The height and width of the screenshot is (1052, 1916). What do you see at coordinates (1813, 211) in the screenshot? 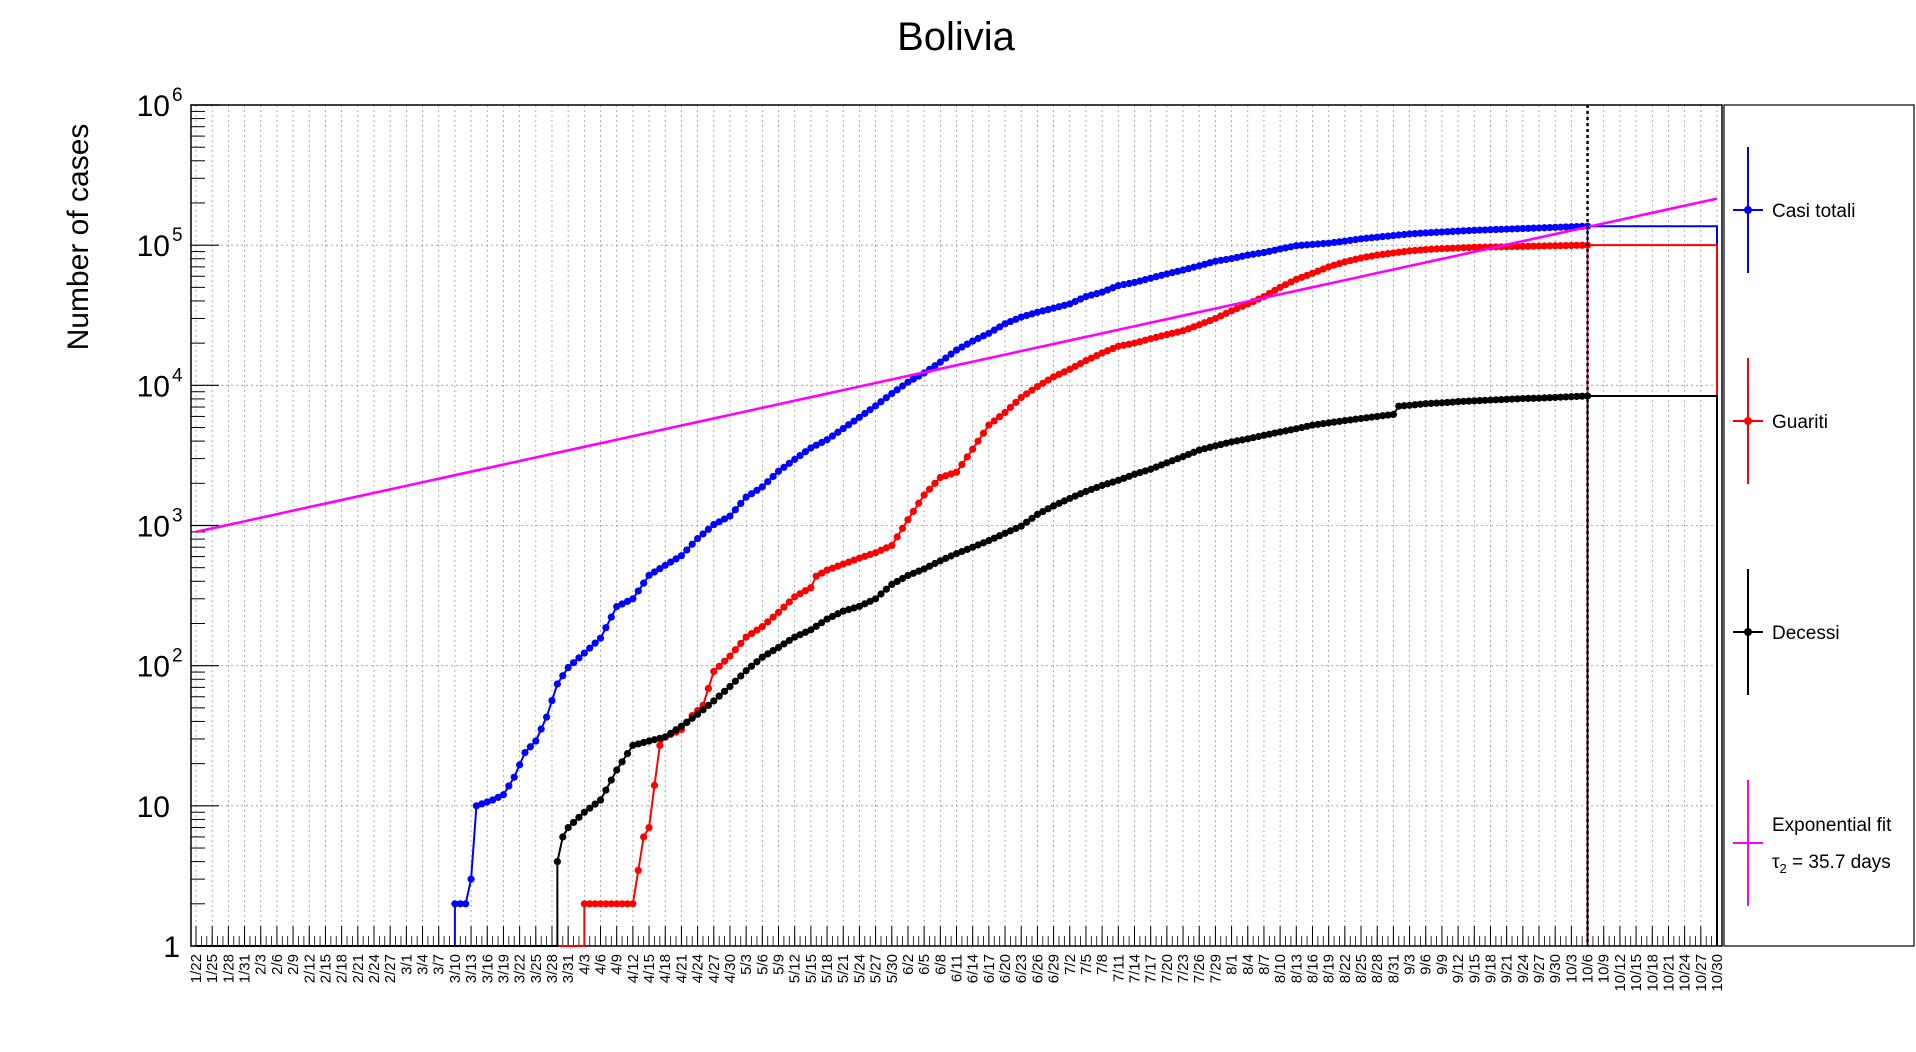
I see `legend-label: Casi totali` at bounding box center [1813, 211].